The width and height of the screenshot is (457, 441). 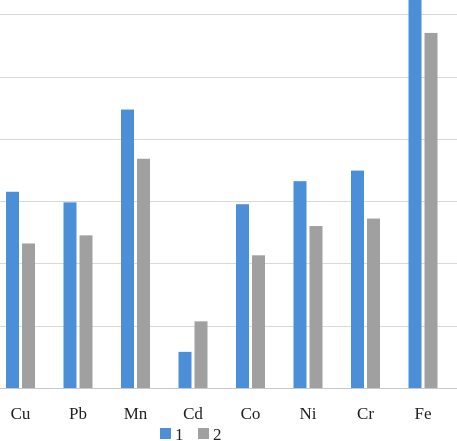 What do you see at coordinates (251, 413) in the screenshot?
I see `x-tick-label: Co` at bounding box center [251, 413].